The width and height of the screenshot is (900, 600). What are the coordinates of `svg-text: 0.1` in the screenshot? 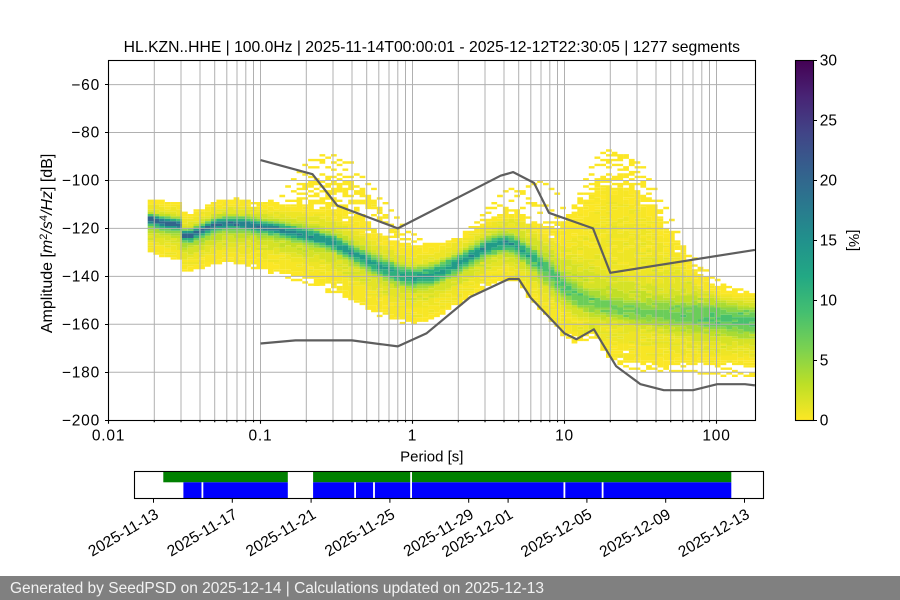 It's located at (261, 436).